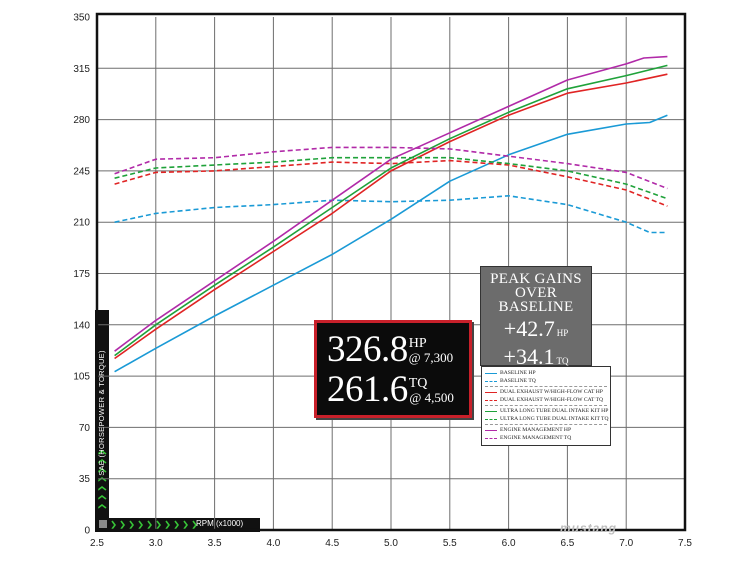 This screenshot has height=563, width=750. What do you see at coordinates (567, 543) in the screenshot?
I see `x-tick-label: 6.5` at bounding box center [567, 543].